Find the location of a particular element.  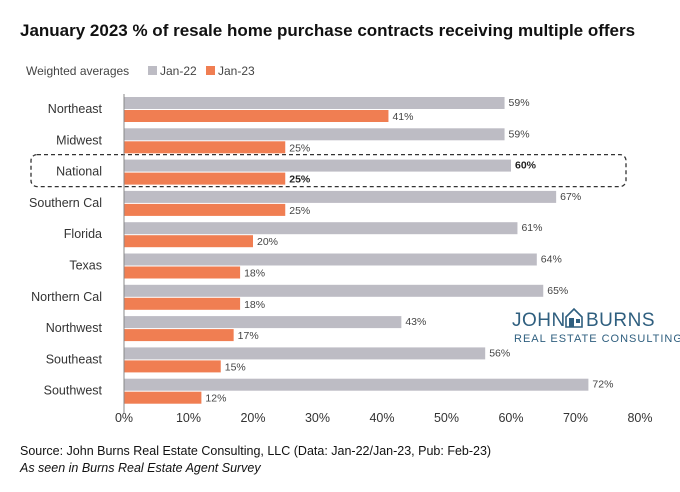

category-label-northwest: Northwest is located at coordinates (74, 328).